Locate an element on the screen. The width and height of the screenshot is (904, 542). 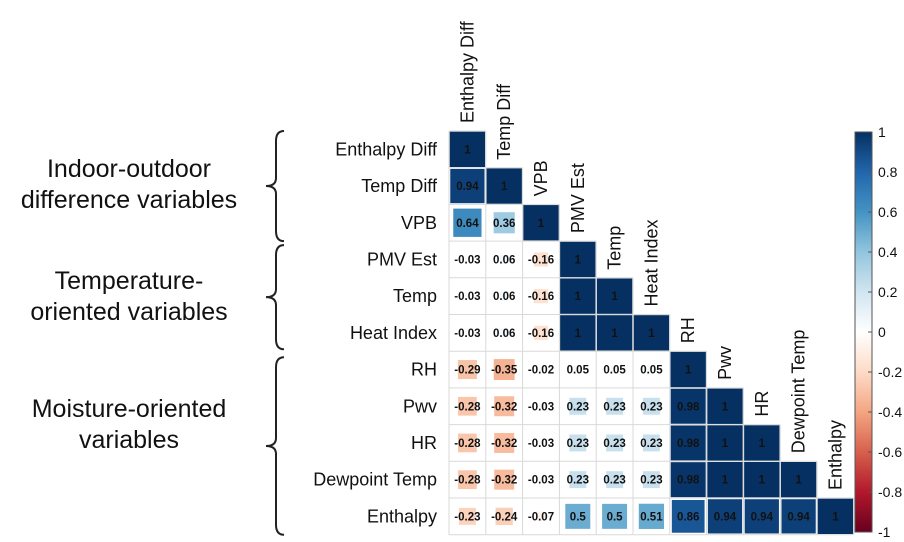
cell-value-label: -0.07 is located at coordinates (541, 517).